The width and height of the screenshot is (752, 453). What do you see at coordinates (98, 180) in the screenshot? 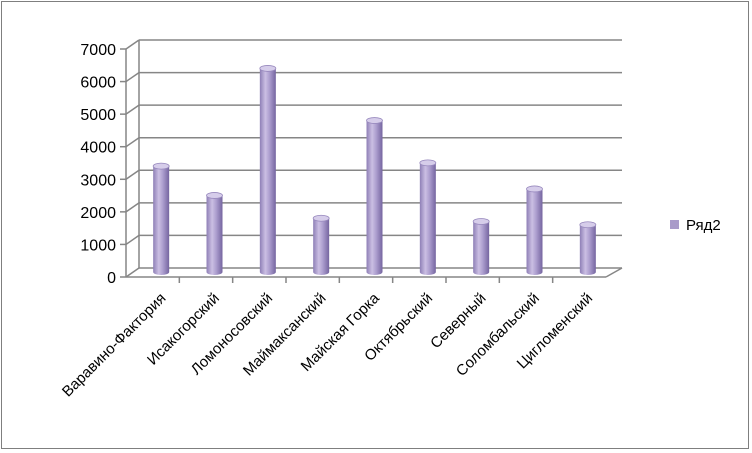
I see `y-tick-label: 3000` at bounding box center [98, 180].